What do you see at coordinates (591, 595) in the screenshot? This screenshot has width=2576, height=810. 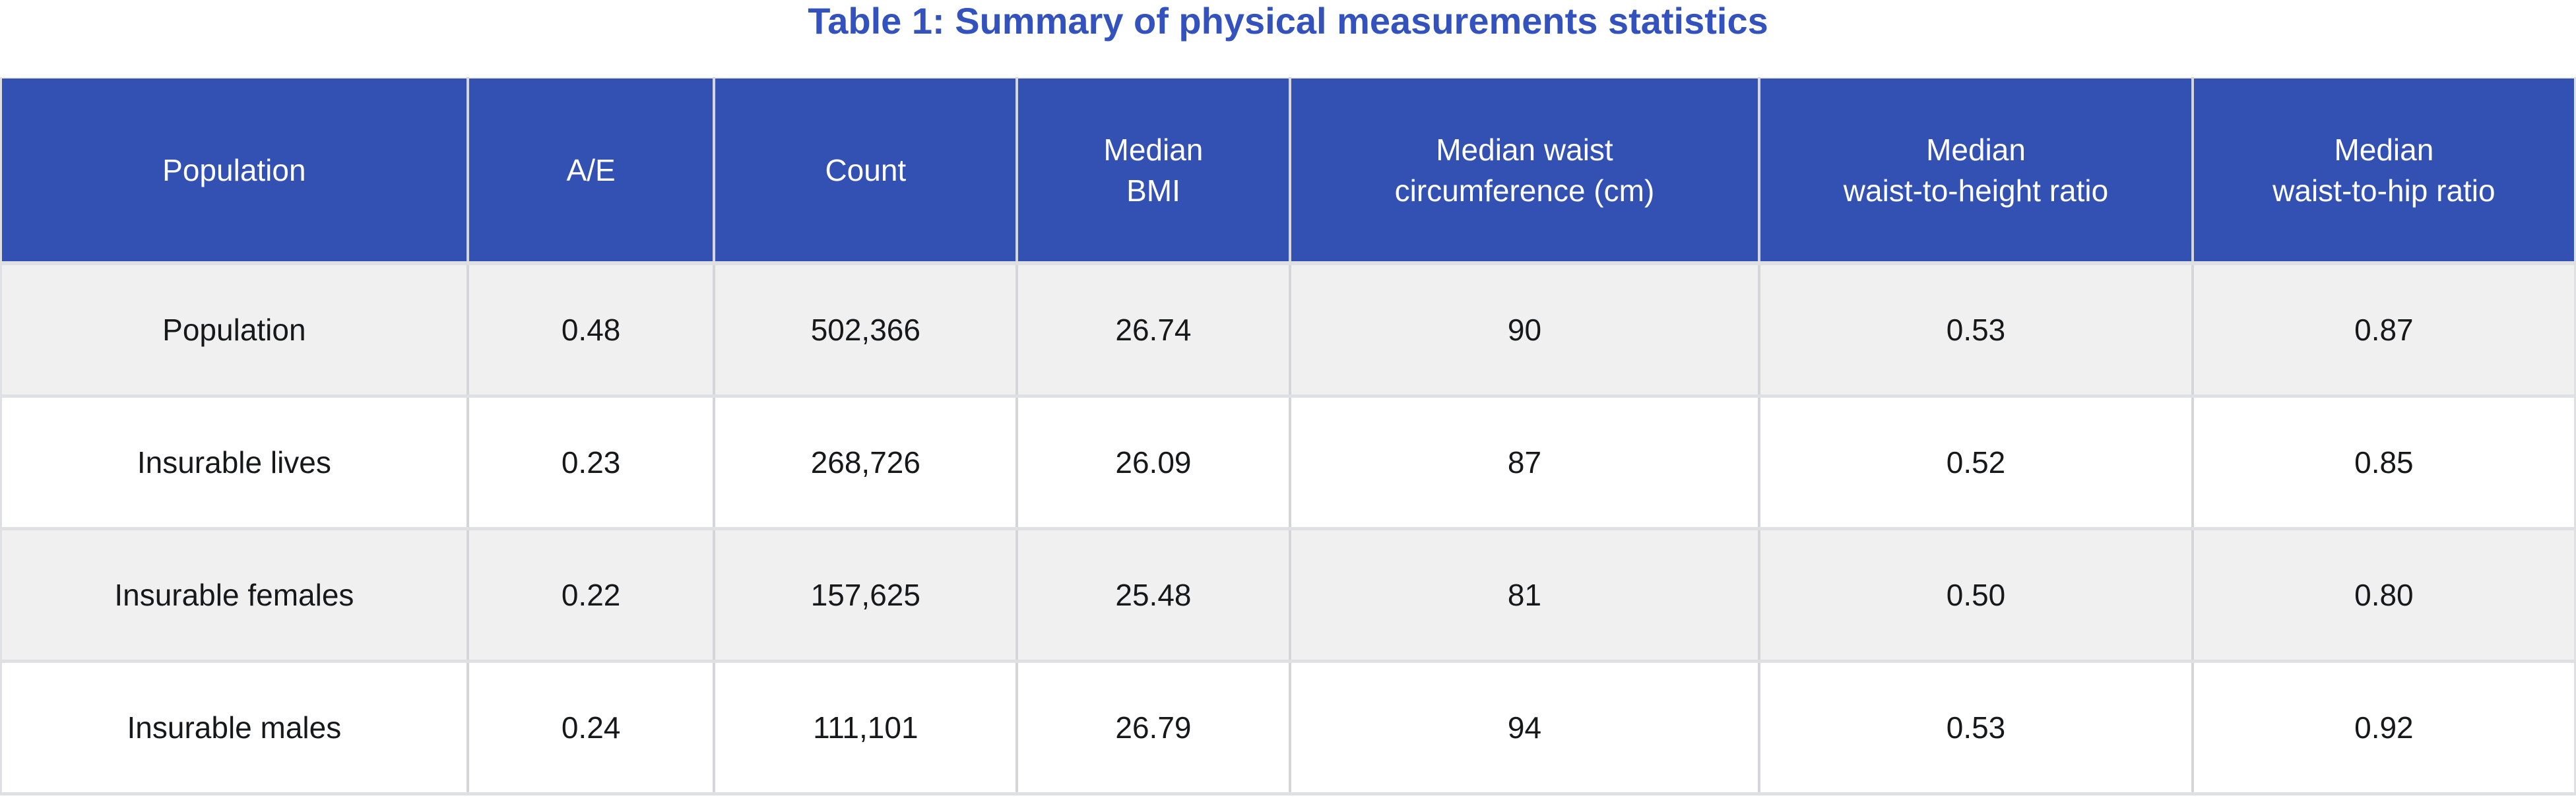 I see `ae-cell: 0.22` at bounding box center [591, 595].